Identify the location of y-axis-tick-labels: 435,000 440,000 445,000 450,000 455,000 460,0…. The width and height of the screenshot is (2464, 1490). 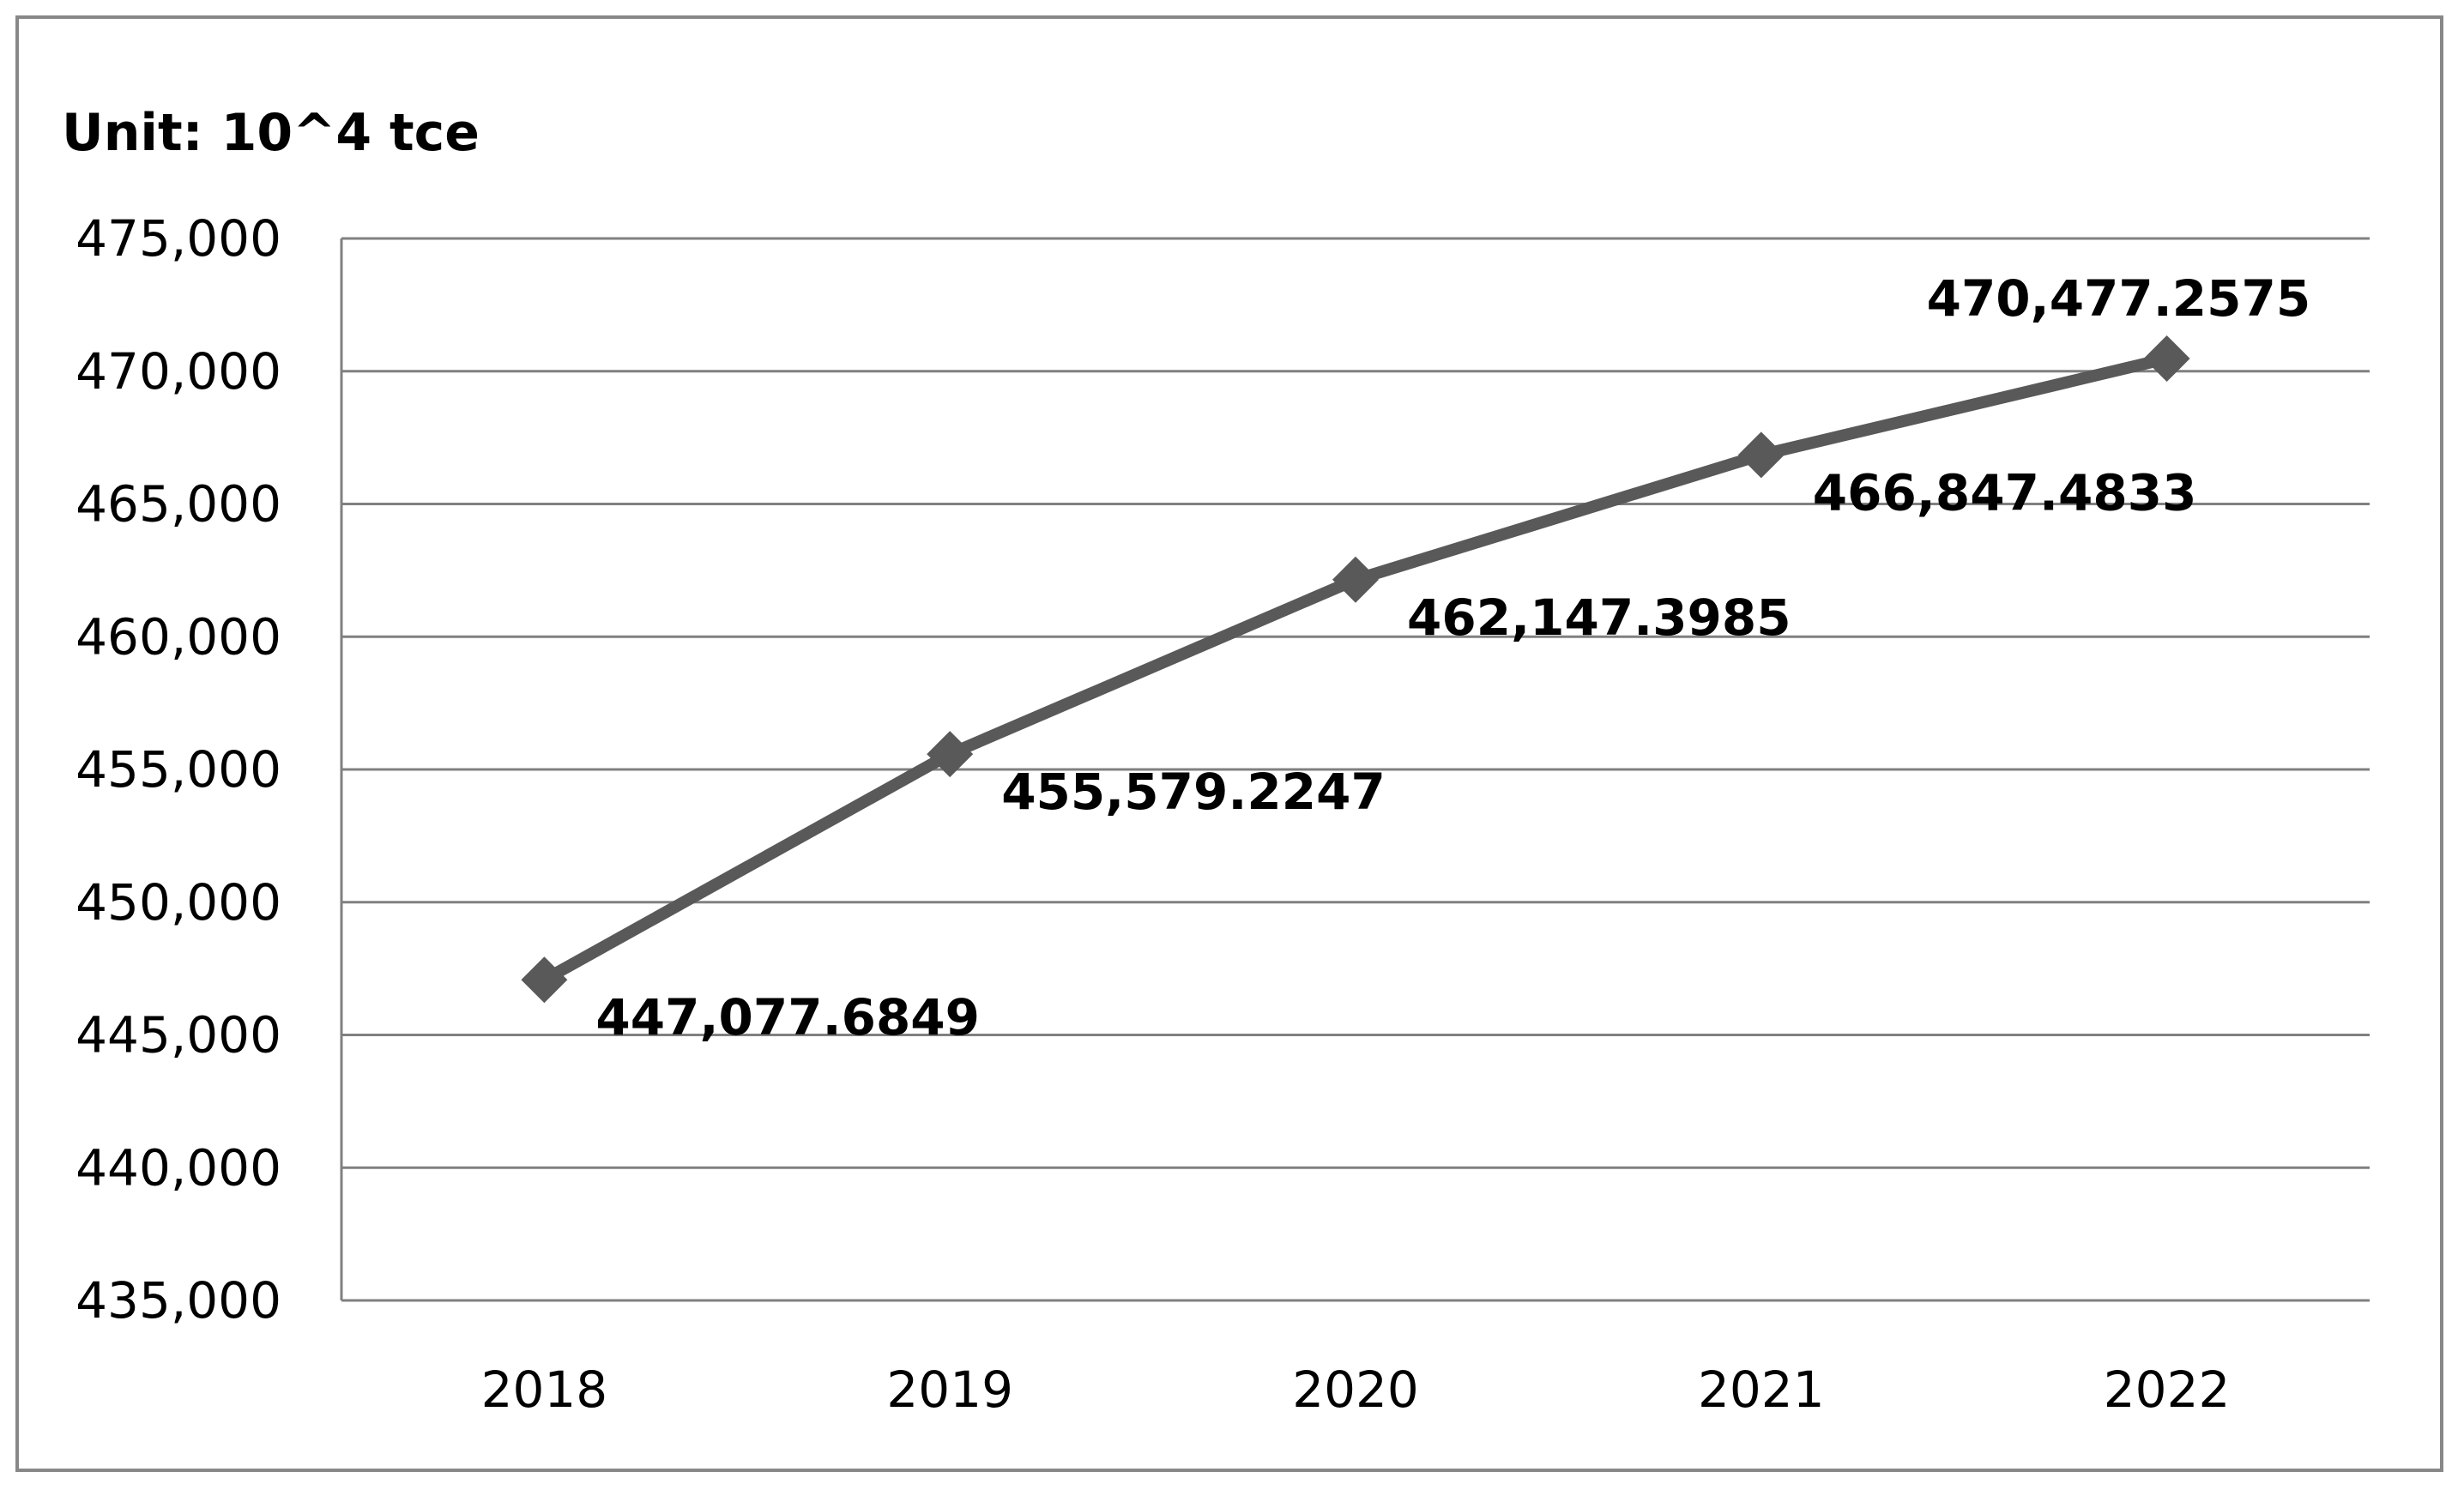
(178, 769).